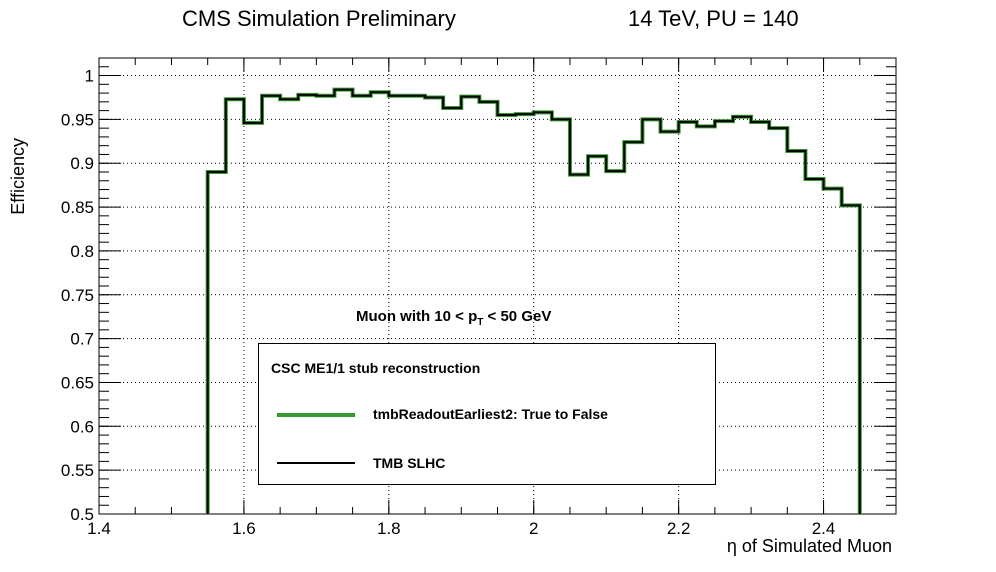  I want to click on x-tick-label: 1.8, so click(389, 528).